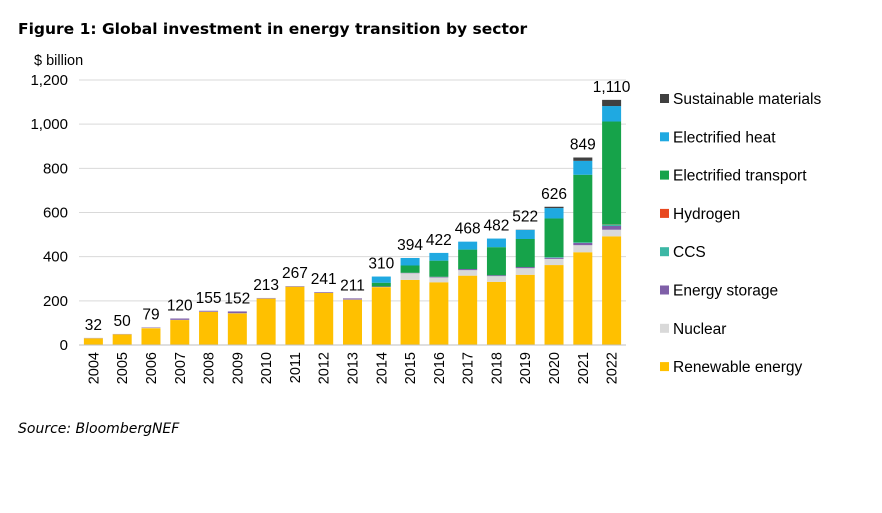 The width and height of the screenshot is (882, 513). I want to click on total-label: 394, so click(410, 245).